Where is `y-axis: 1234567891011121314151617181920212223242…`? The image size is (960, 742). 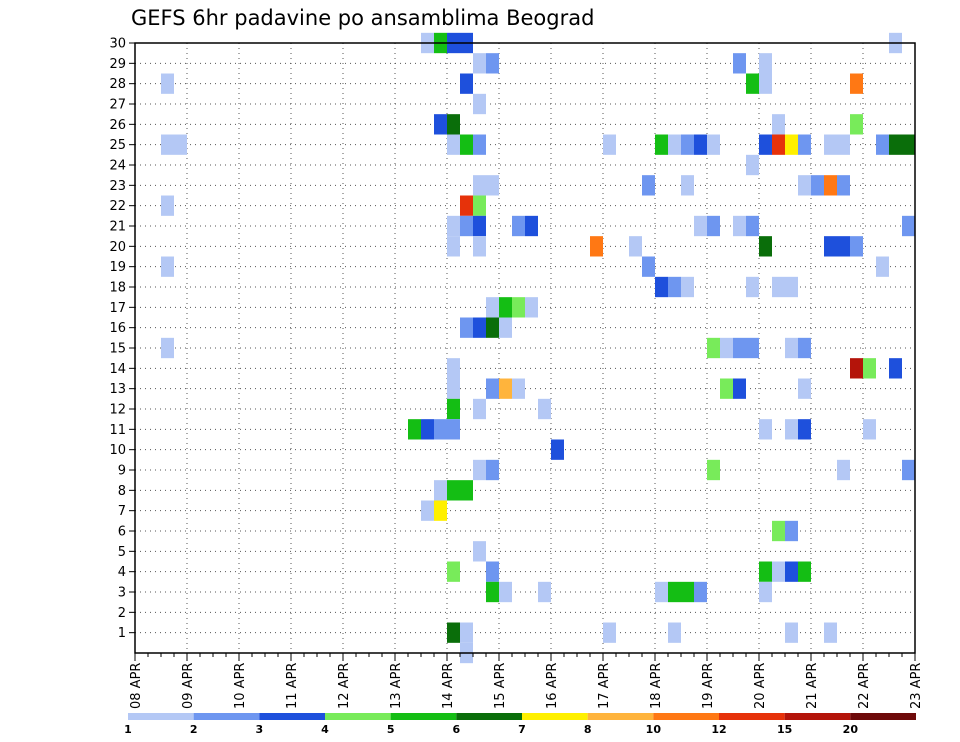 y-axis: 1234567891011121314151617181920212223242… is located at coordinates (122, 339).